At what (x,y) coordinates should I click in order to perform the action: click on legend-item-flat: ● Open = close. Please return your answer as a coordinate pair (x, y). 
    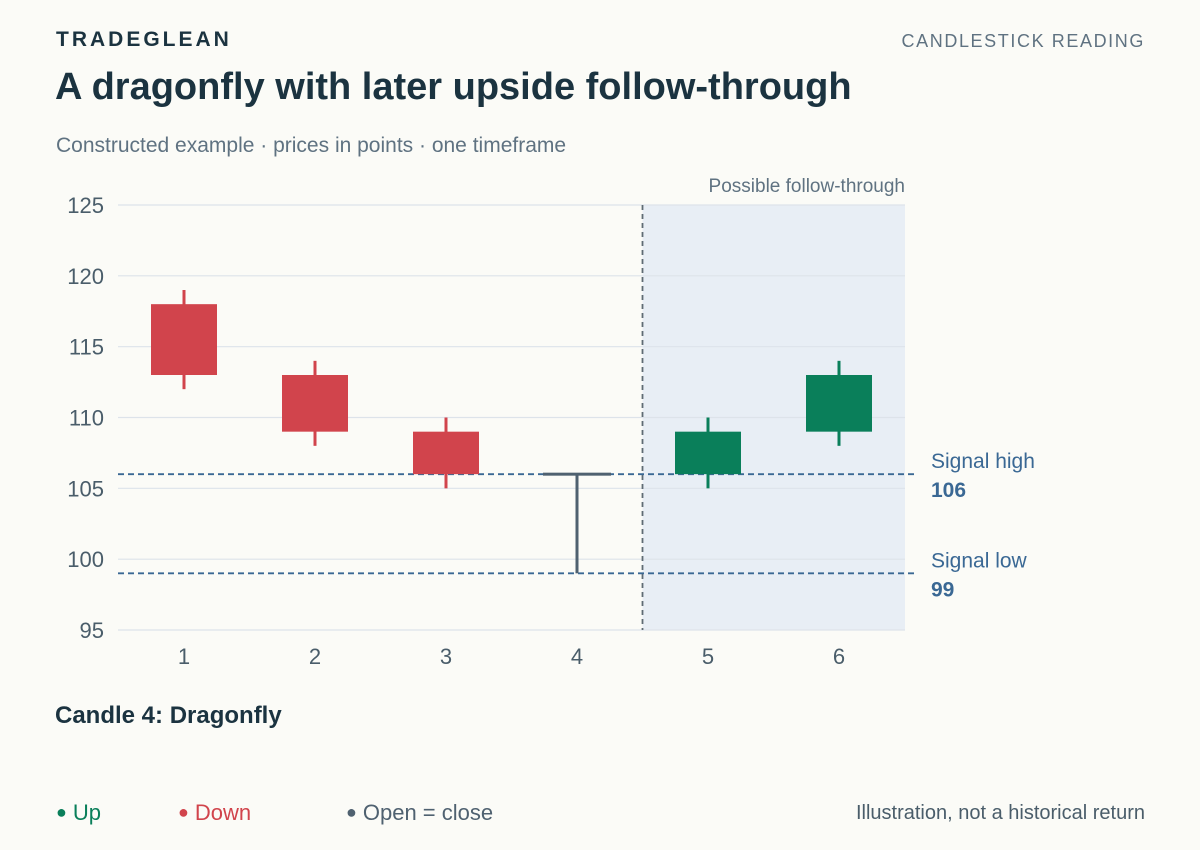
    Looking at the image, I should click on (419, 813).